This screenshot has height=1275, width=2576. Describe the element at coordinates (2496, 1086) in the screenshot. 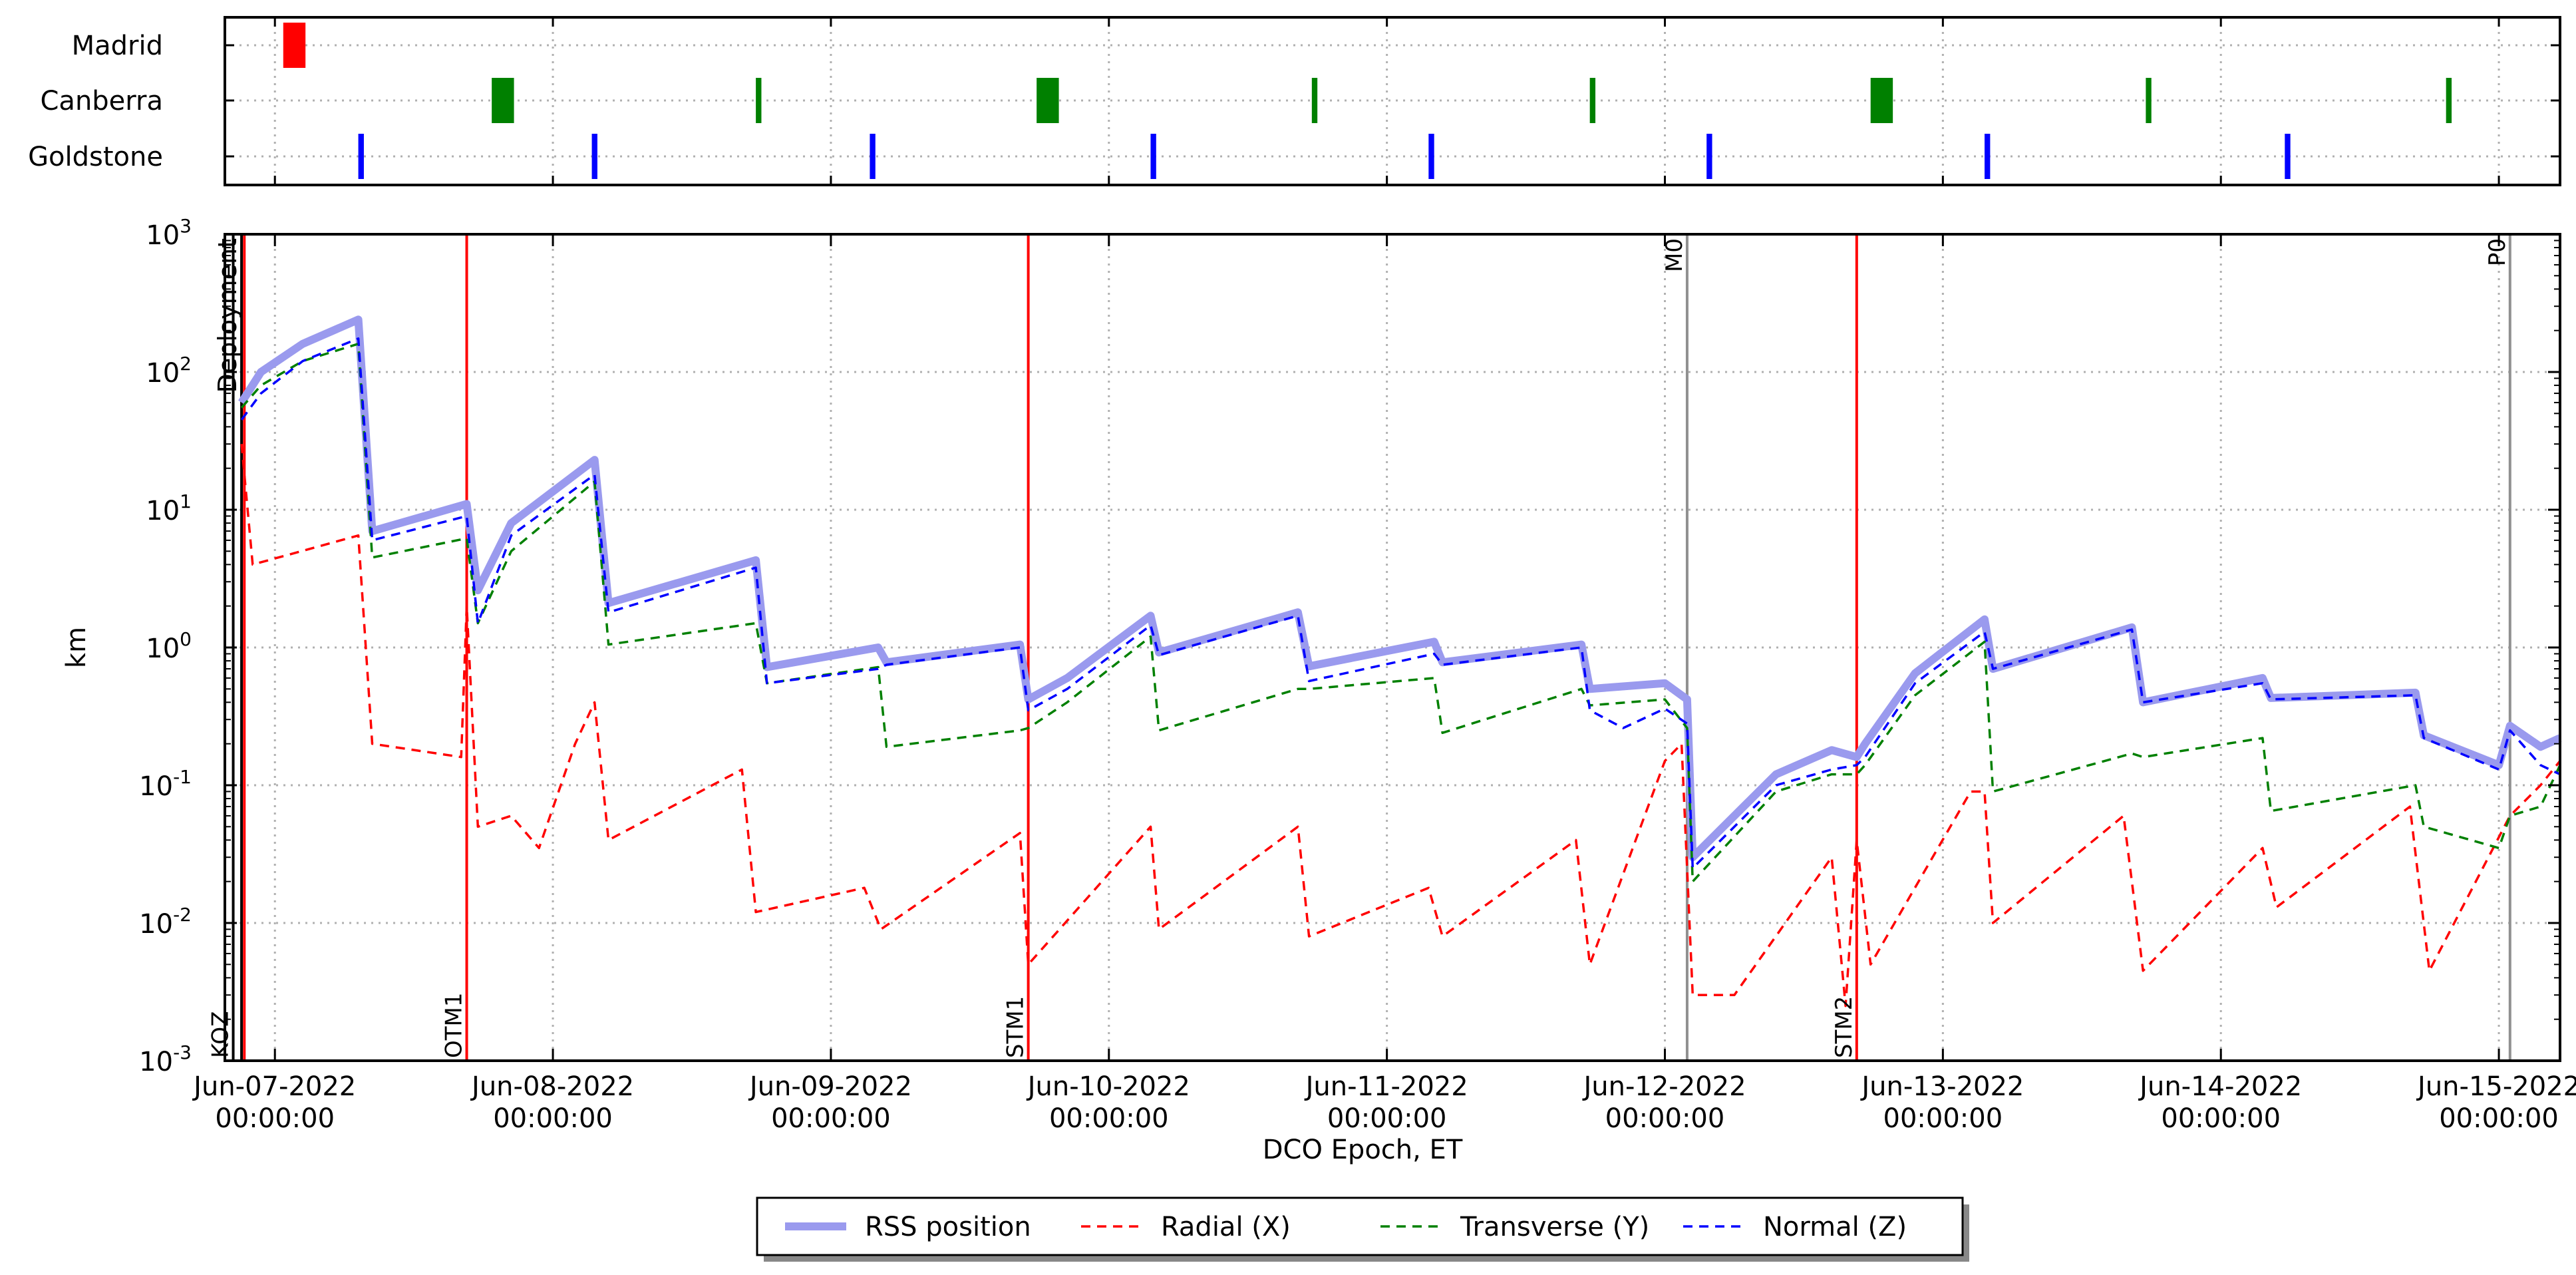

I see `x-tick-date: Jun-15-2022` at that location.